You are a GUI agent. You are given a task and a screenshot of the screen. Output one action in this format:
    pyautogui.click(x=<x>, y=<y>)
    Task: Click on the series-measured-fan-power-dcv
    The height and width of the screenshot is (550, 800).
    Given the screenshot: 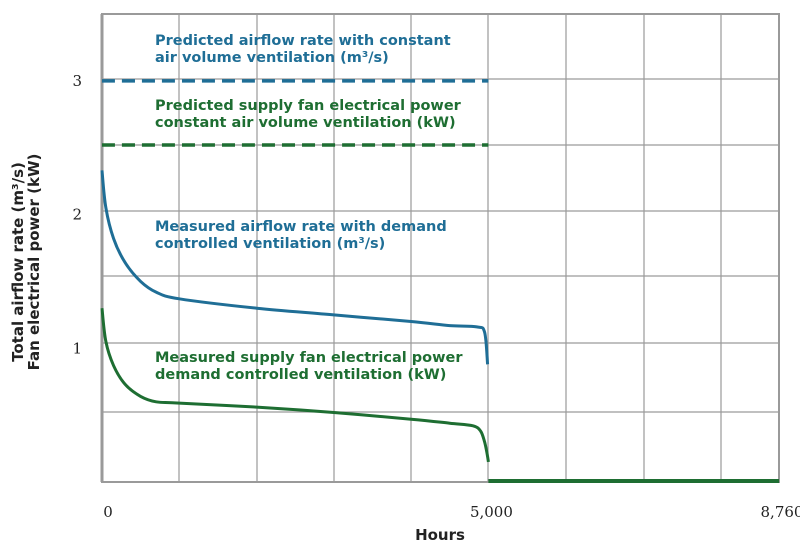 What is the action you would take?
    pyautogui.click(x=295, y=385)
    